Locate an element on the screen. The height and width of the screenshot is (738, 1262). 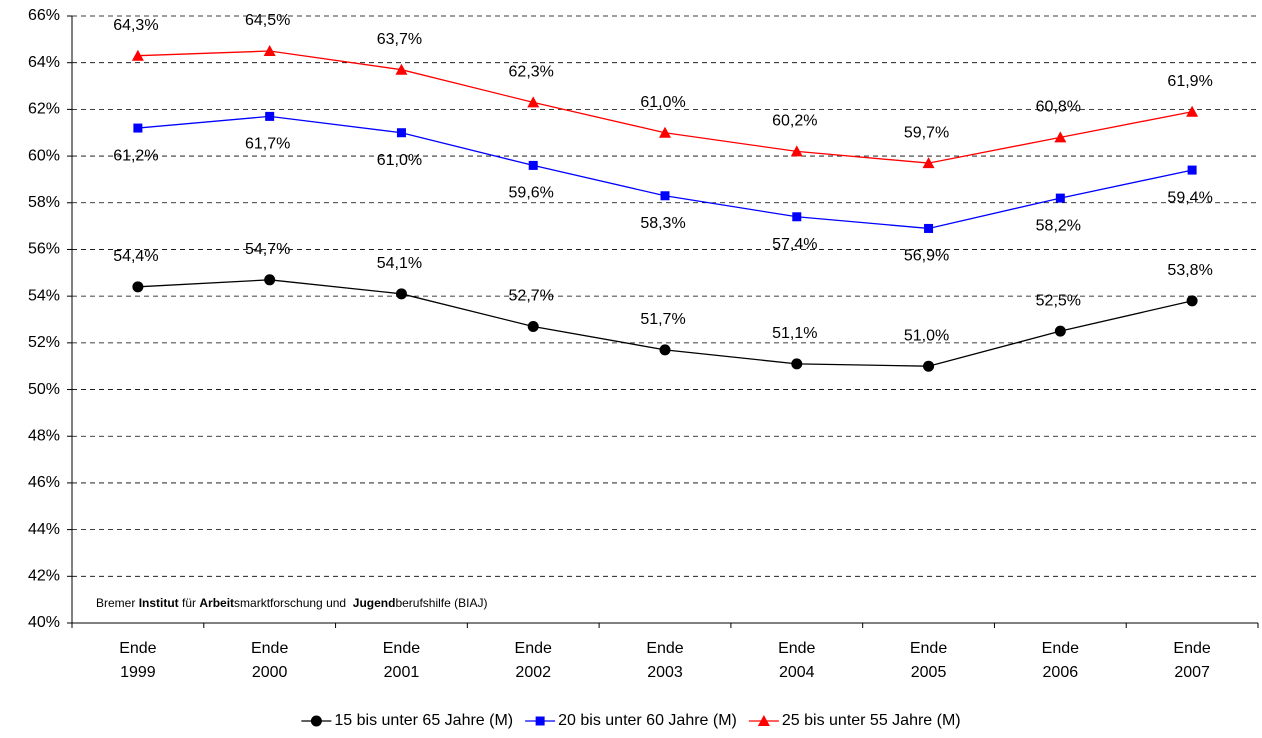
y-tick-label: 44% is located at coordinates (44, 529).